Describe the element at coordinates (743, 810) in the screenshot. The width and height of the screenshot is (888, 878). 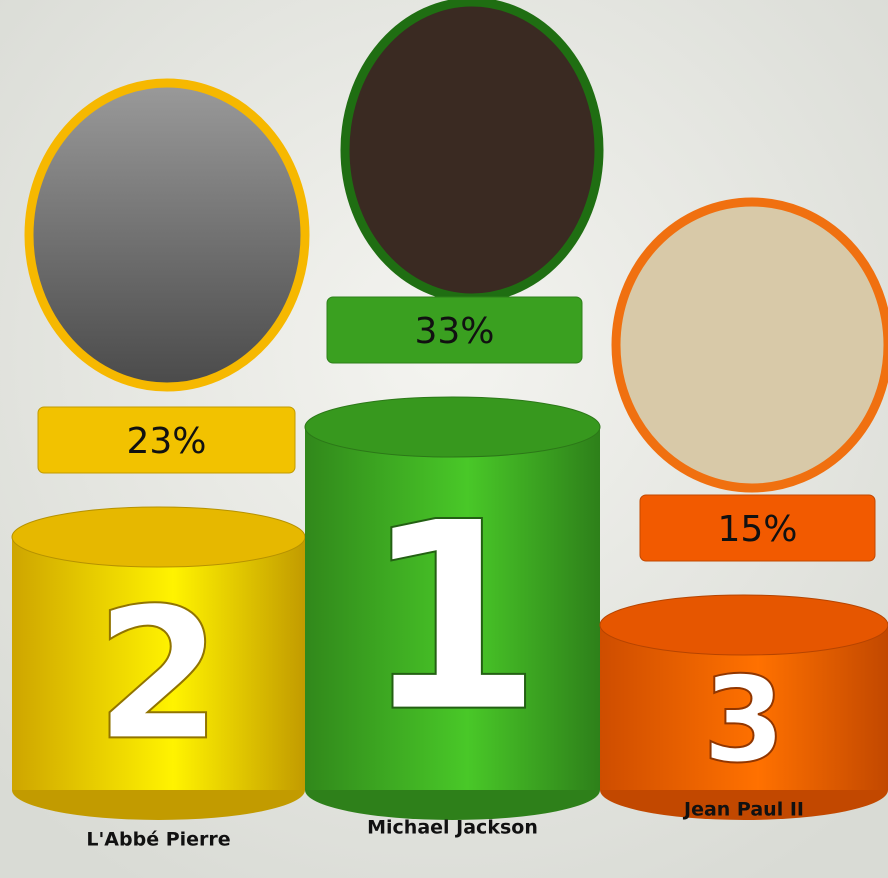
I see `name-label: Jean Paul II` at that location.